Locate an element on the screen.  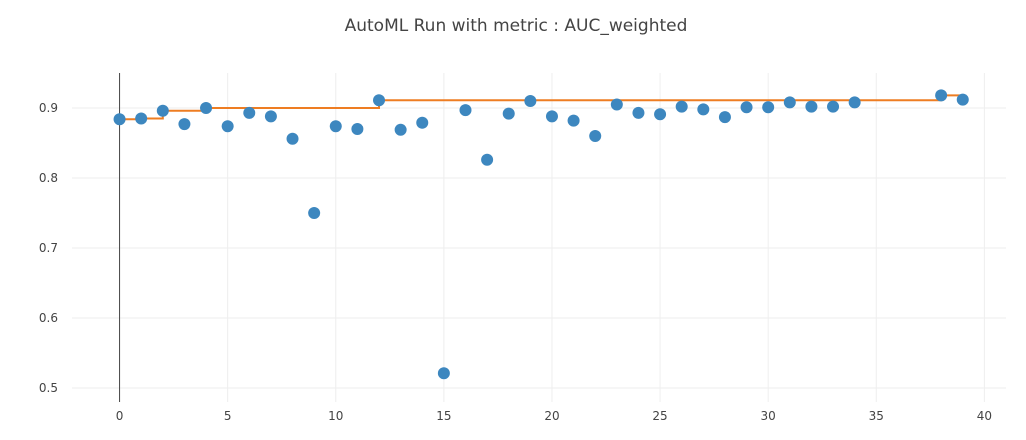
y-tick-label: 0.6 is located at coordinates (48, 318).